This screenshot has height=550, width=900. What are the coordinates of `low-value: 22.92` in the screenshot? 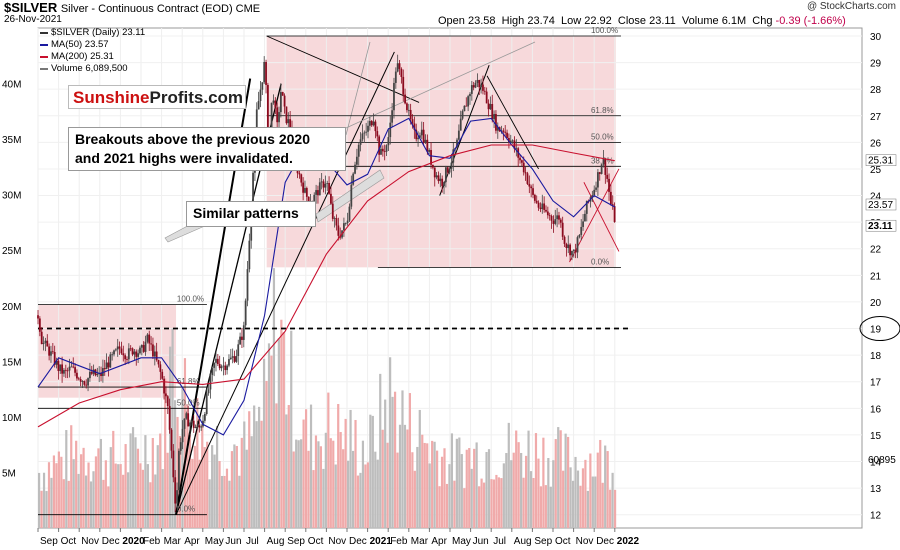 It's located at (598, 21).